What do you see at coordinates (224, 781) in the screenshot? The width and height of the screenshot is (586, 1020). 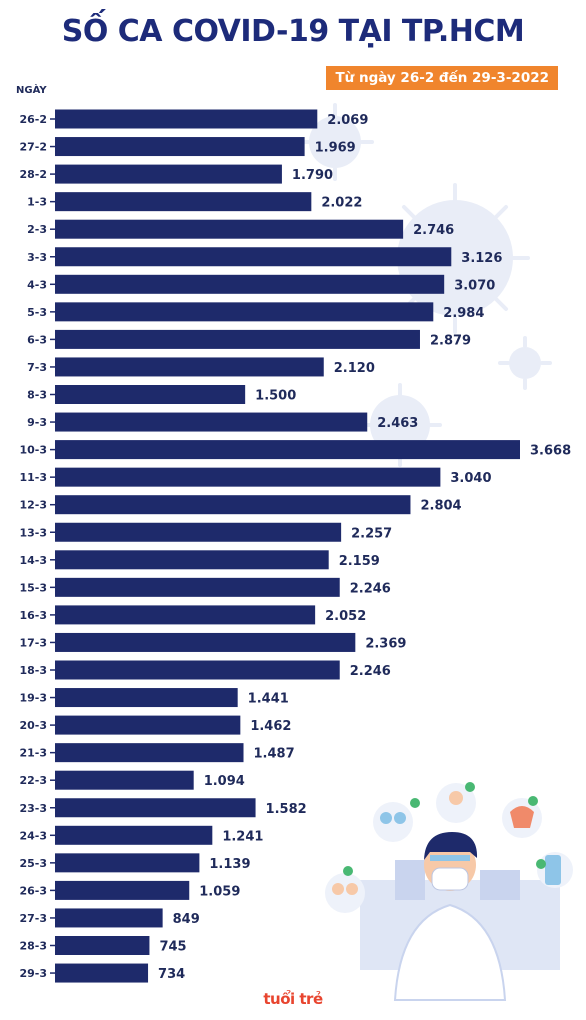 I see `value-label: 1.094` at bounding box center [224, 781].